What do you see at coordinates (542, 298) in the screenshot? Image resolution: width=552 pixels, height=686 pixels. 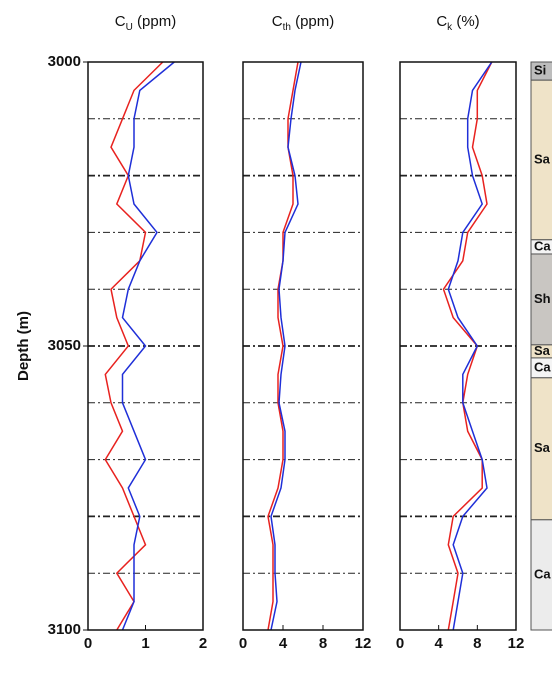 I see `lithology-label: Sh` at bounding box center [542, 298].